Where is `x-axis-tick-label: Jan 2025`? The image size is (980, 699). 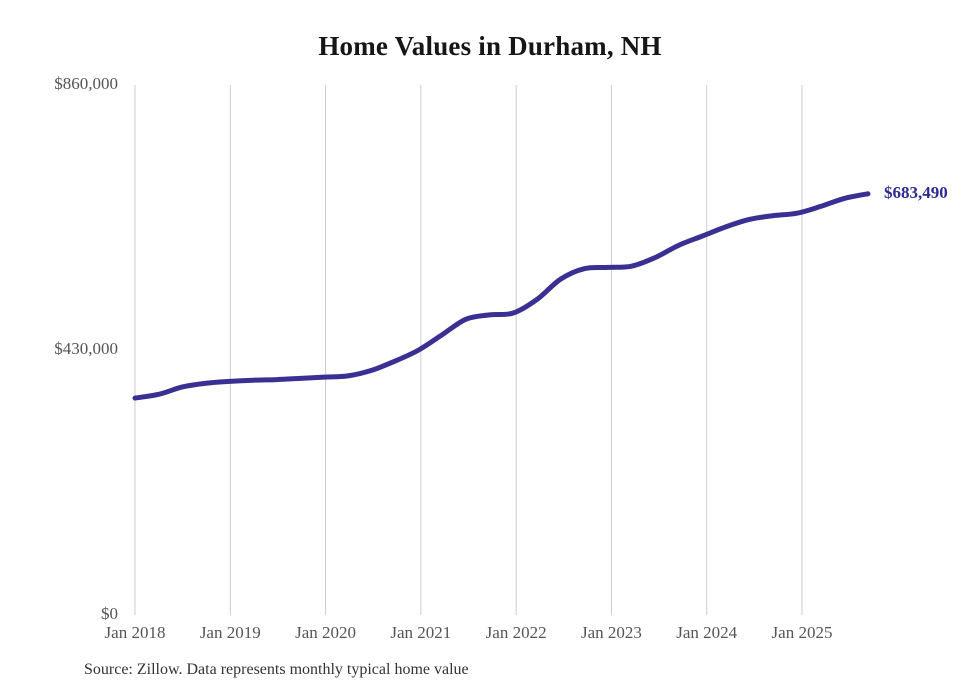
x-axis-tick-label: Jan 2025 is located at coordinates (802, 632).